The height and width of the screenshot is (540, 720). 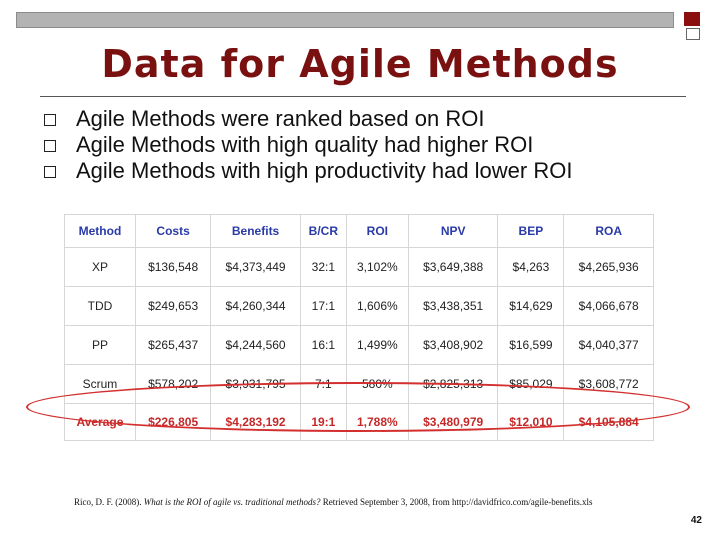 What do you see at coordinates (173, 306) in the screenshot?
I see `table-cell: $249,653` at bounding box center [173, 306].